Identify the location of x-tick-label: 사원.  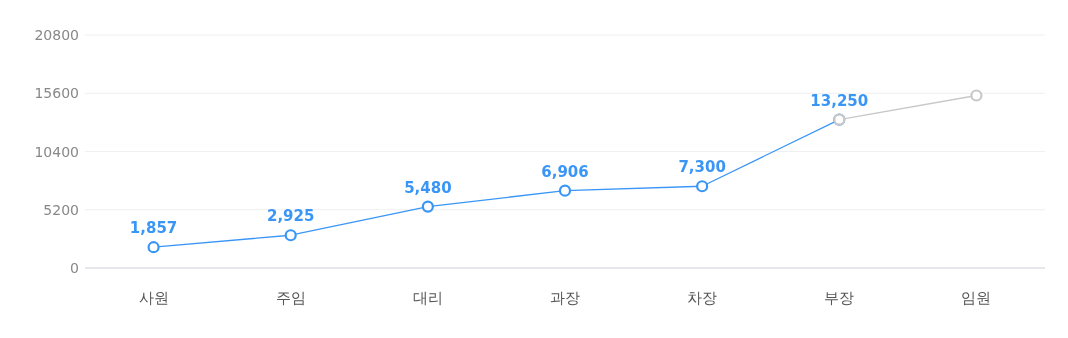
(153, 298).